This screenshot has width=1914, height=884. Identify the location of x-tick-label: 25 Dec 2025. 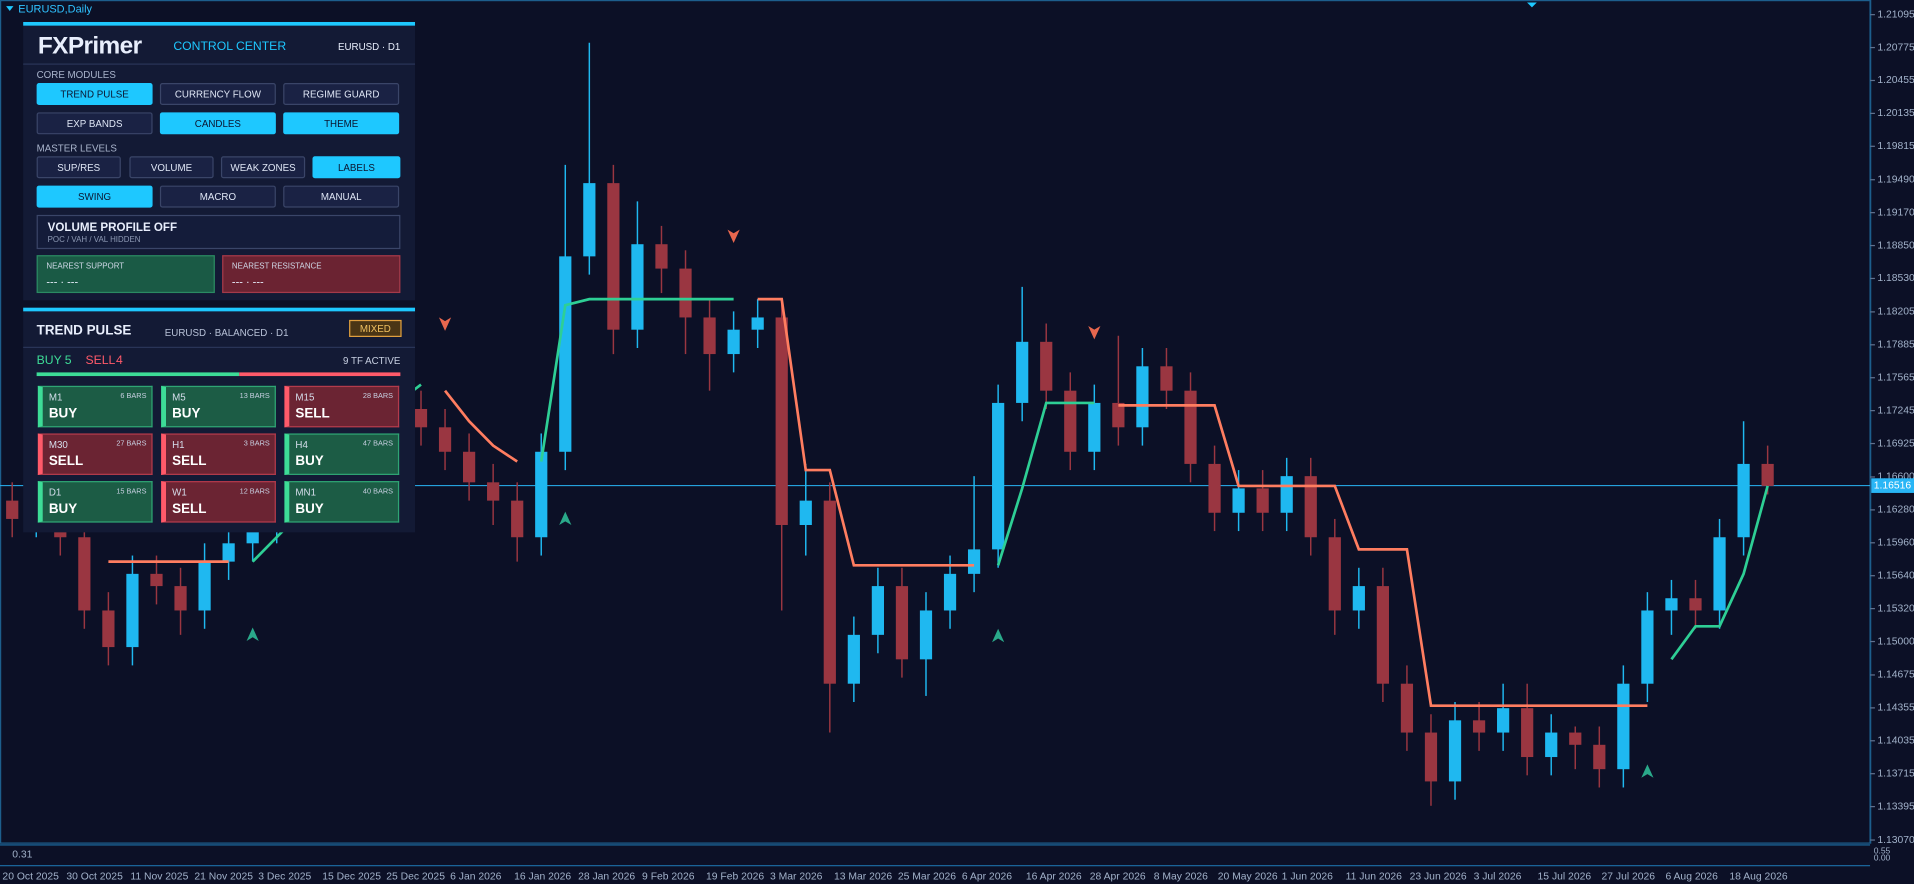
(415, 876).